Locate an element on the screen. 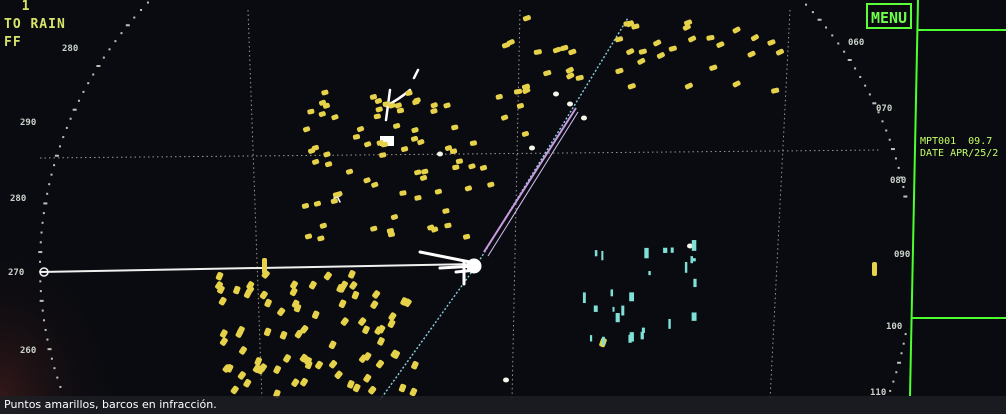 This screenshot has width=1006, height=414. screen-glare is located at coordinates (100, 282).